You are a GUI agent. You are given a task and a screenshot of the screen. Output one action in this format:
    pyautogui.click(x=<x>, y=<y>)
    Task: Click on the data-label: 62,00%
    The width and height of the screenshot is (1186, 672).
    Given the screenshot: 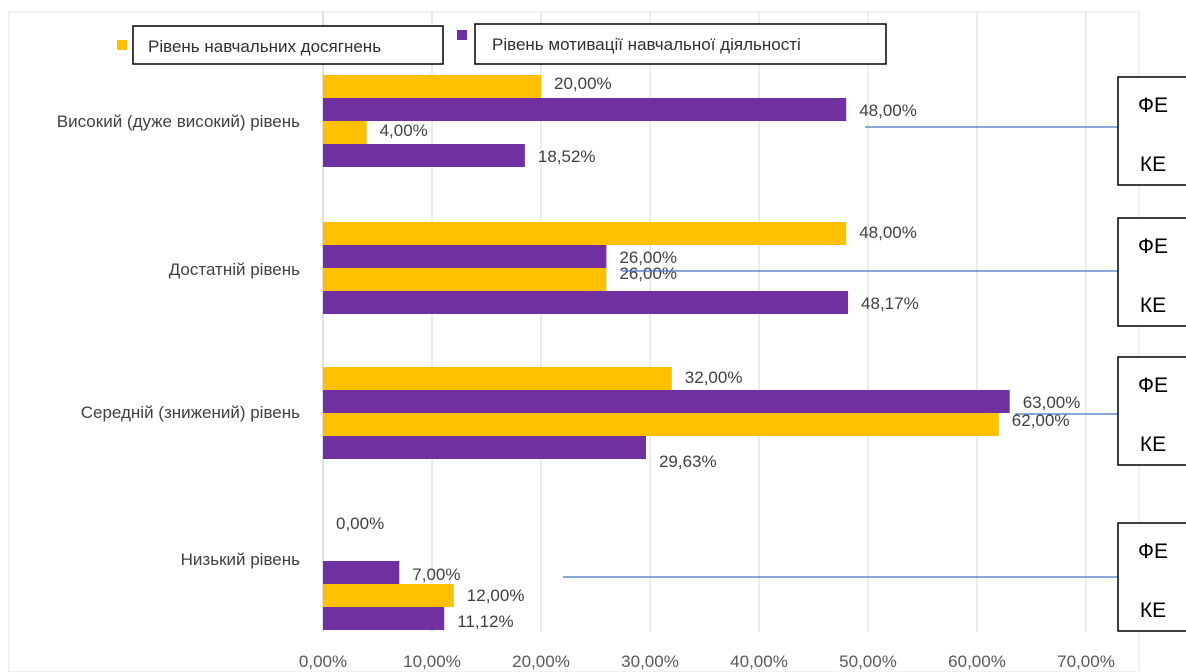 What is the action you would take?
    pyautogui.click(x=1041, y=420)
    